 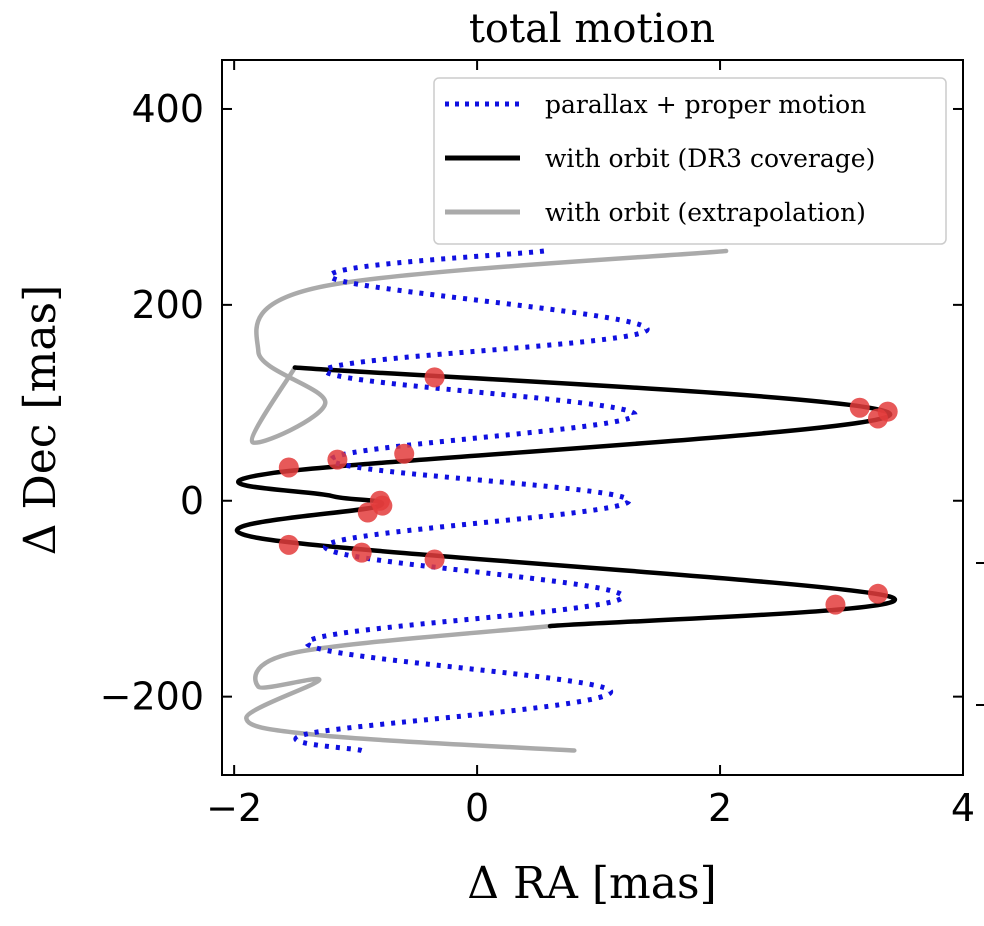 I want to click on y-tick-label: 200, so click(x=167, y=305).